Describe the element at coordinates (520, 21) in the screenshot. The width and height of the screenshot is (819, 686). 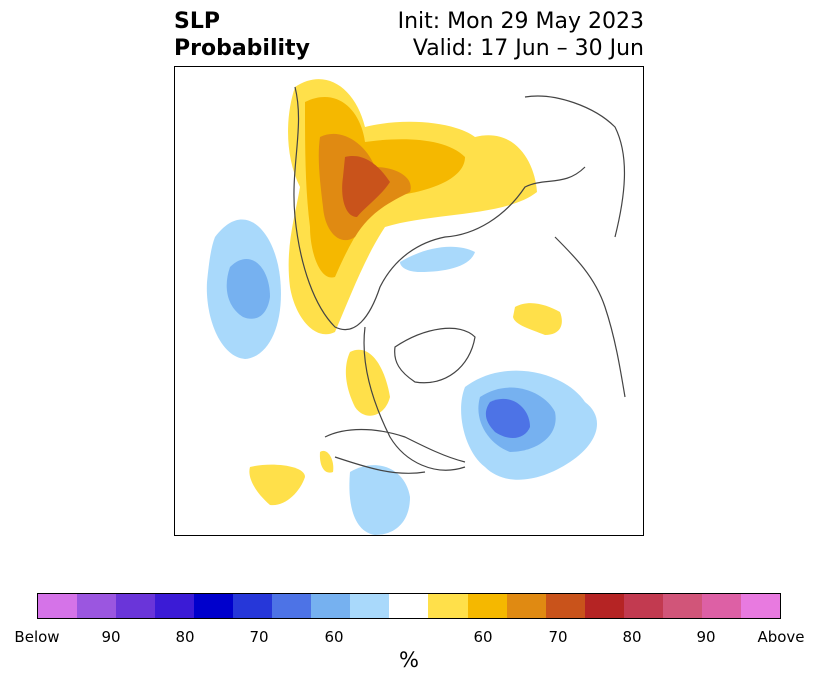
I see `init-date: Init: Mon 29 May 2023` at that location.